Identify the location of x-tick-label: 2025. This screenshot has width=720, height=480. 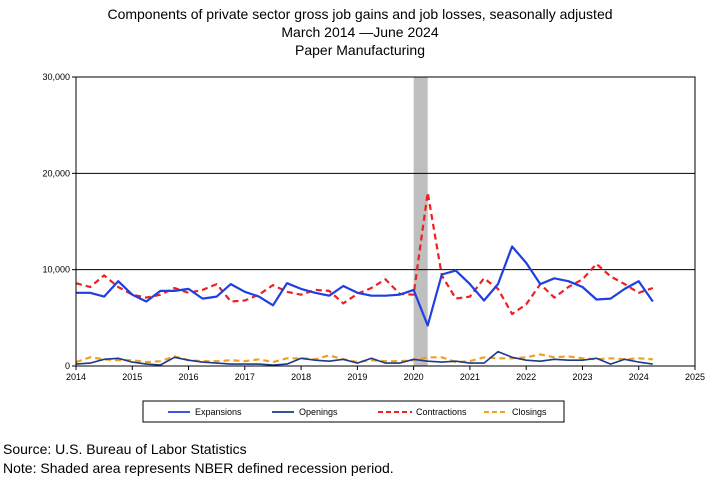
(695, 377).